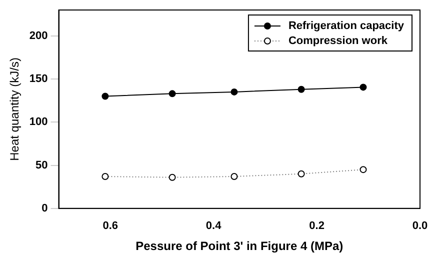  Describe the element at coordinates (42, 165) in the screenshot. I see `y-tick-label: 50` at that location.